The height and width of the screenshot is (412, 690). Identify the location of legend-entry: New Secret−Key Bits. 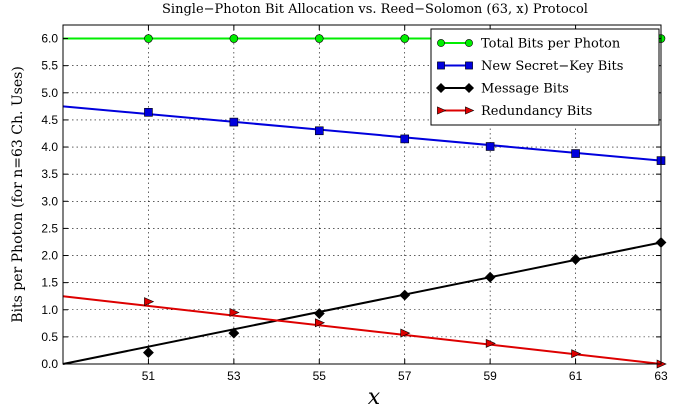
(530, 66).